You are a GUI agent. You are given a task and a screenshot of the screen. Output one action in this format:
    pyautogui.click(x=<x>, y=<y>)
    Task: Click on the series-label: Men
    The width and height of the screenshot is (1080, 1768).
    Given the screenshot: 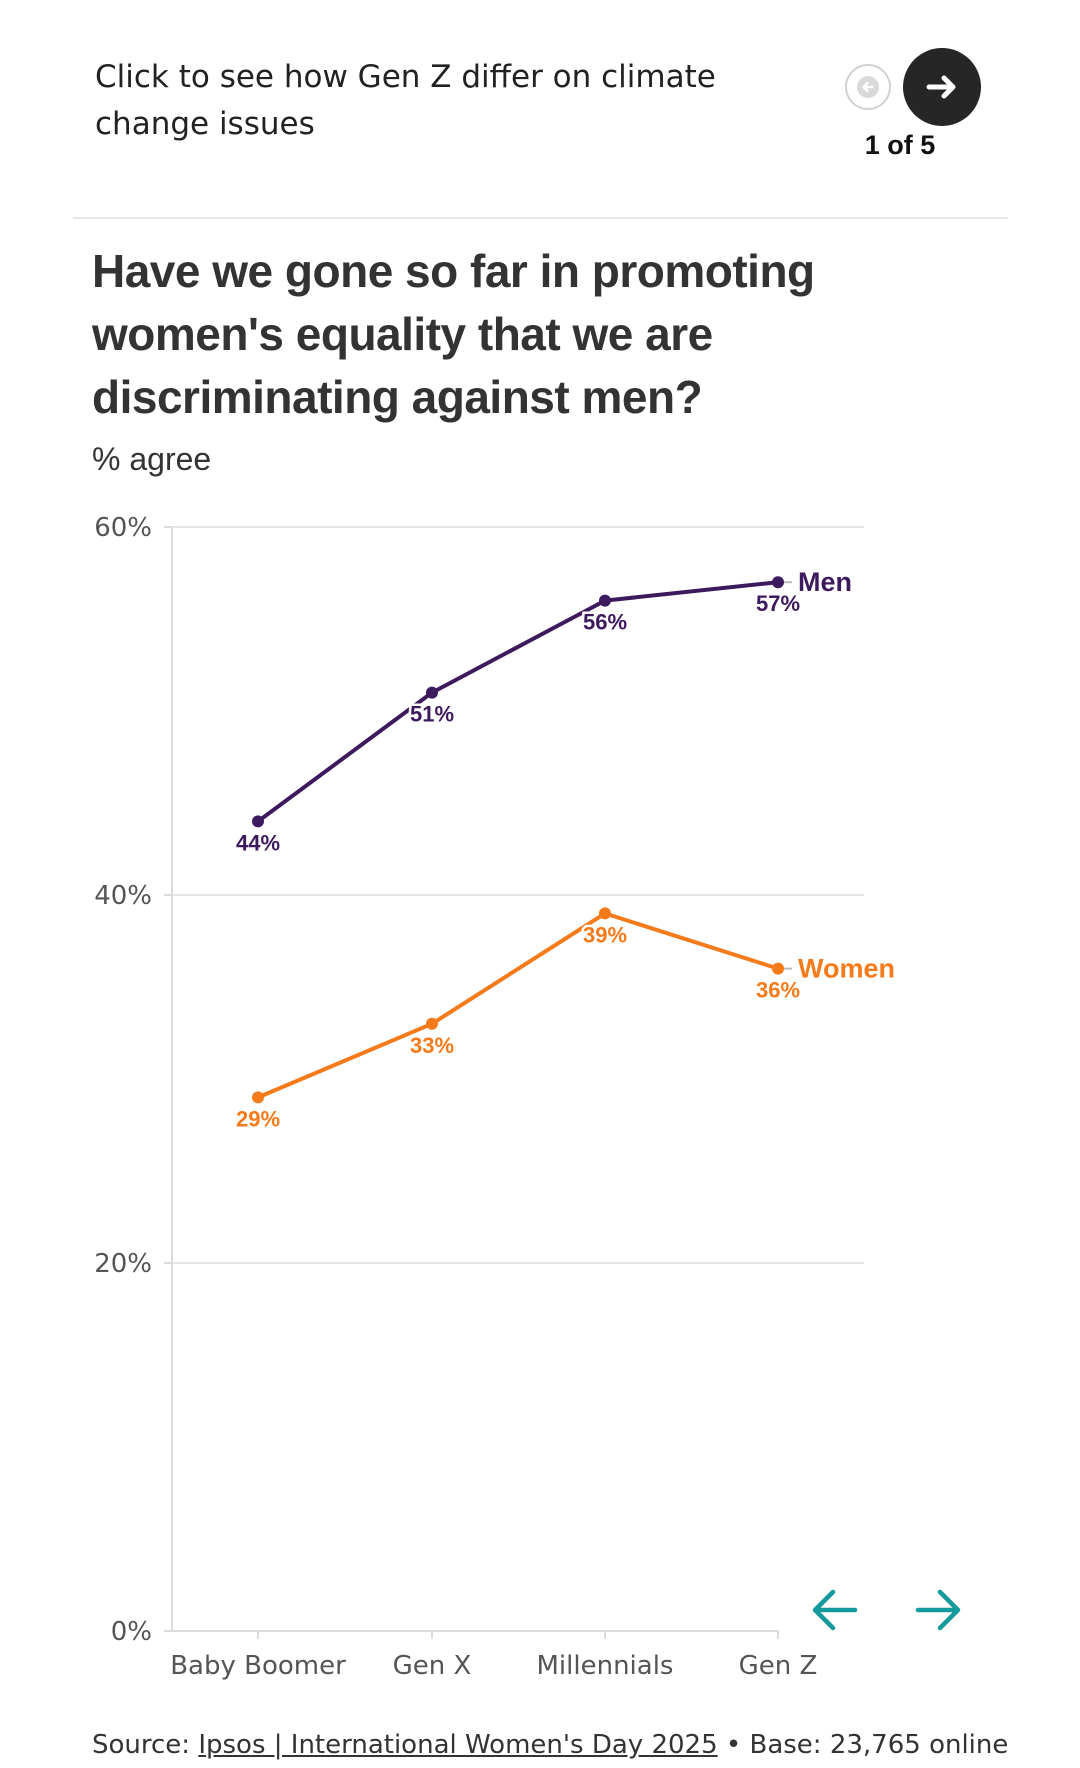 What is the action you would take?
    pyautogui.click(x=825, y=582)
    